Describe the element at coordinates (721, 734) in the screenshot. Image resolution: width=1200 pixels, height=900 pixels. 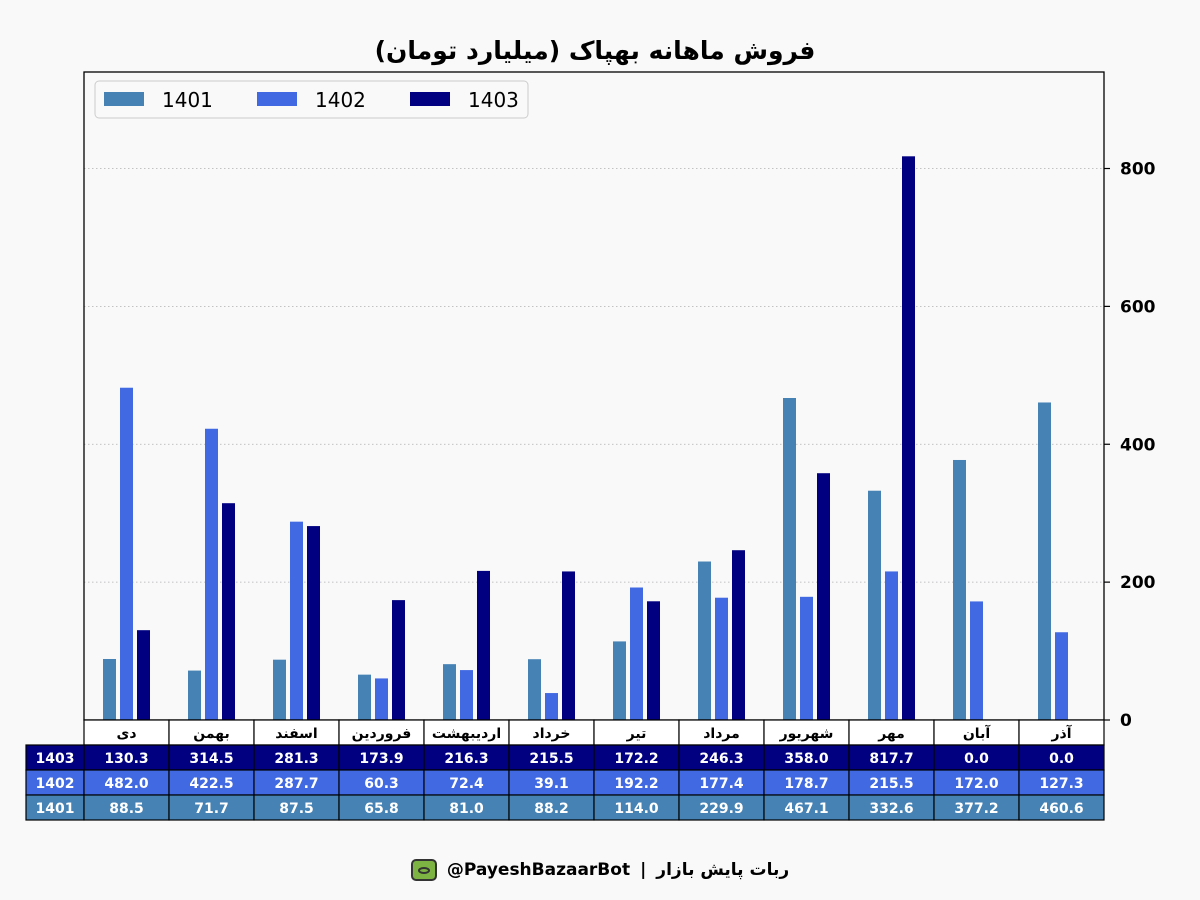
I see `category-label: مرداد` at that location.